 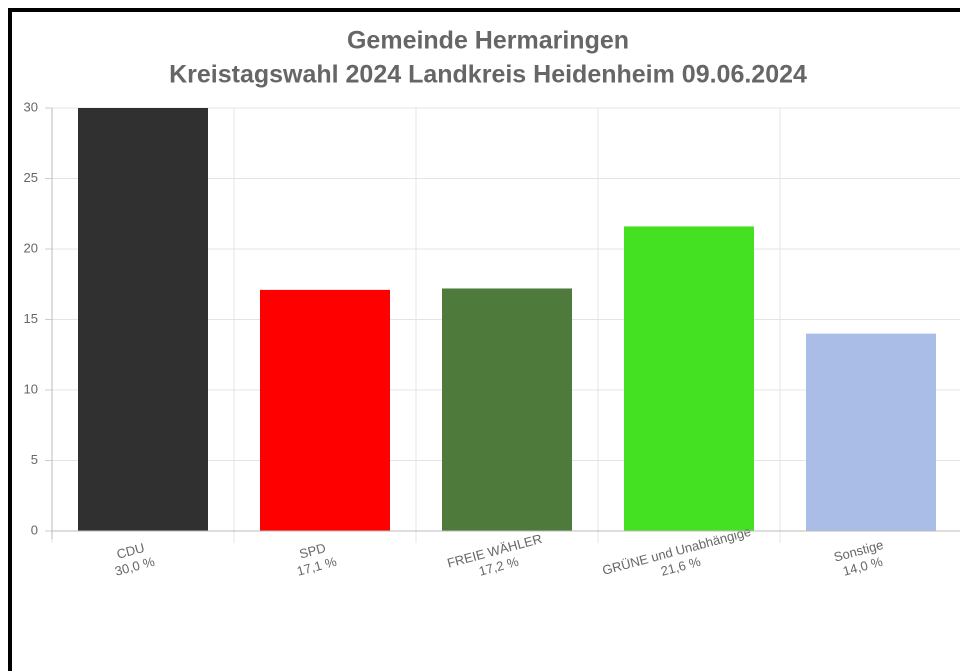 What do you see at coordinates (130, 551) in the screenshot?
I see `category-label: CDU` at bounding box center [130, 551].